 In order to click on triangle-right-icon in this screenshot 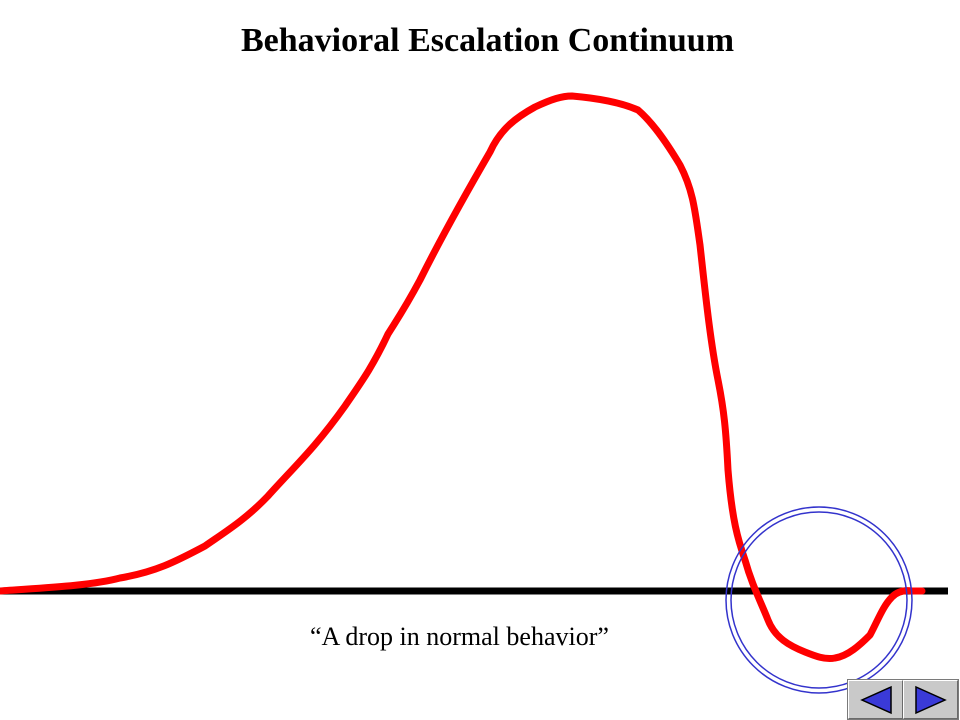, I will do `click(930, 699)`.